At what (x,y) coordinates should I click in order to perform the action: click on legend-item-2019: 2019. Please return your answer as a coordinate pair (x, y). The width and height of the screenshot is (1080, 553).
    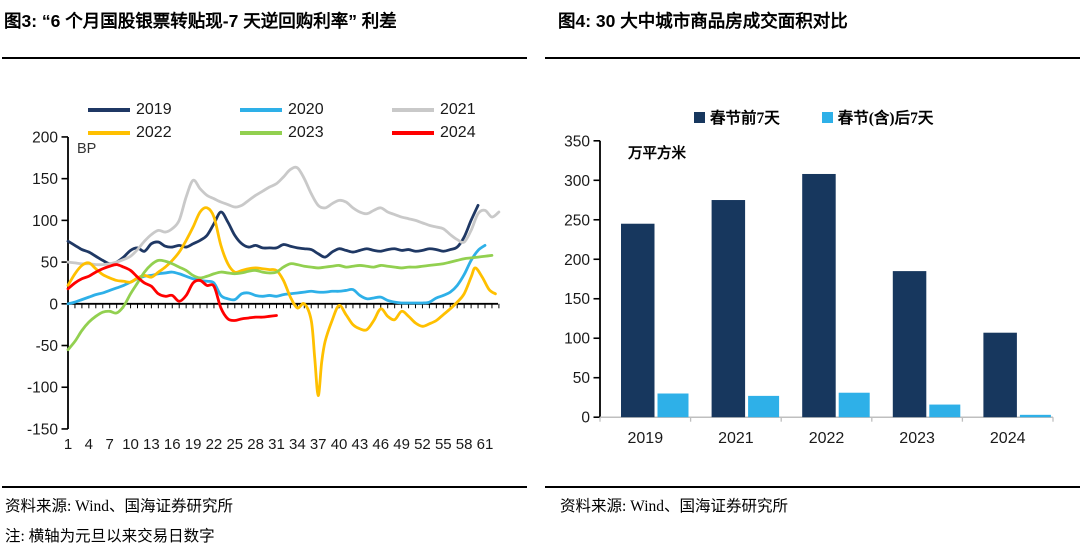
    Looking at the image, I should click on (164, 110).